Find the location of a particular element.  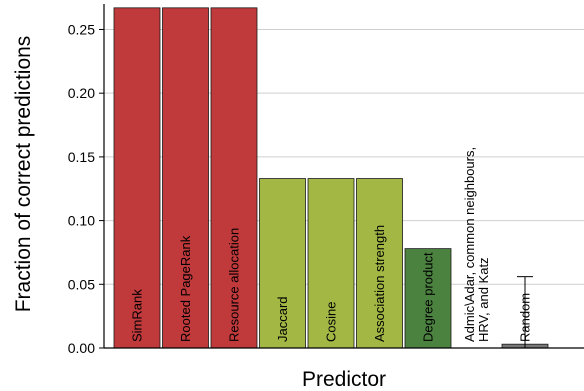

bar-label: Rooted PageRank is located at coordinates (185, 288).